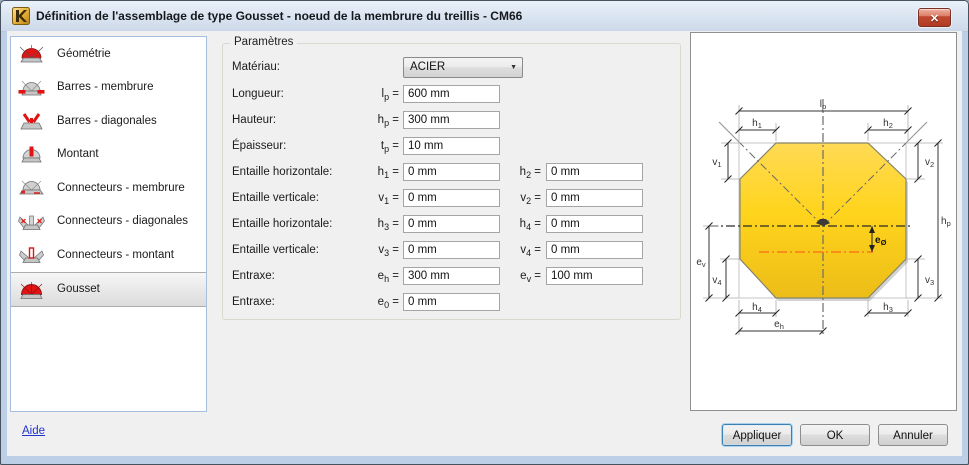 The height and width of the screenshot is (465, 969). Describe the element at coordinates (259, 146) in the screenshot. I see `row-label: Épaisseur:` at that location.